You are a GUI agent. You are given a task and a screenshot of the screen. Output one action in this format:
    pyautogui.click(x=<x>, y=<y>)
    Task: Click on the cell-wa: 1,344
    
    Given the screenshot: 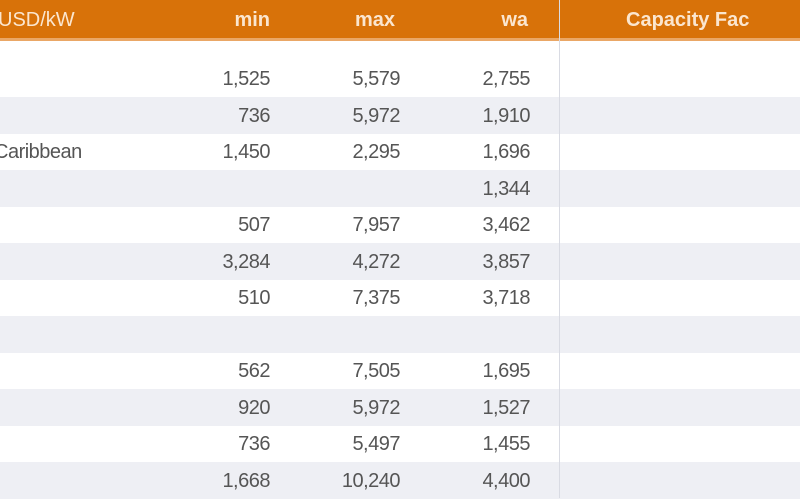 What is the action you would take?
    pyautogui.click(x=506, y=188)
    